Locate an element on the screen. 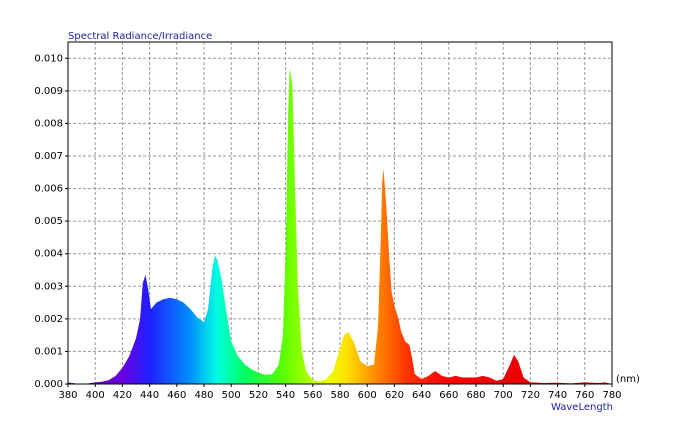 Image resolution: width=682 pixels, height=429 pixels. y-tick-label: 0.000 is located at coordinates (48, 384).